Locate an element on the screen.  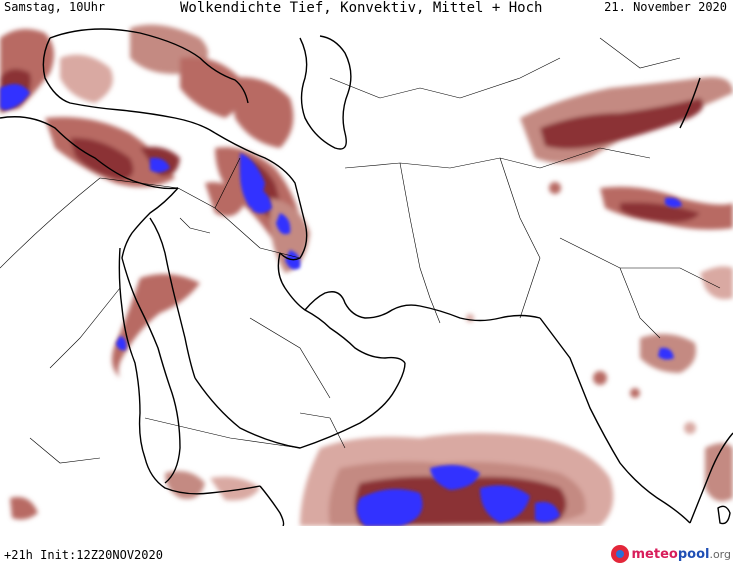
logo-text-meteo: meteo is located at coordinates (654, 554).